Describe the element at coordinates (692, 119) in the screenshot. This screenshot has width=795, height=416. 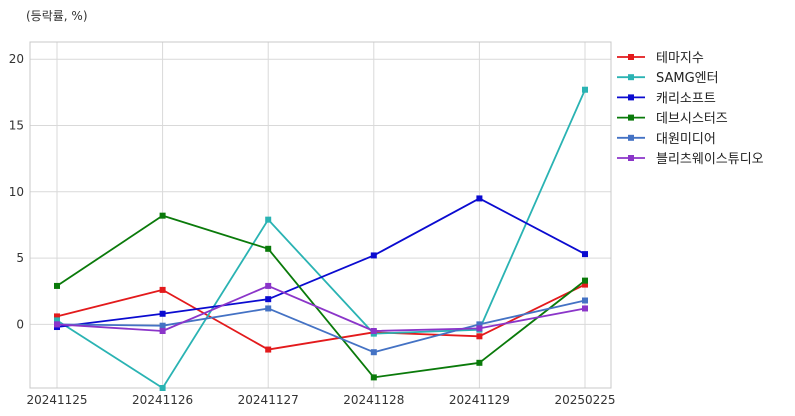
I see `legend-label: 데브시스터즈` at that location.